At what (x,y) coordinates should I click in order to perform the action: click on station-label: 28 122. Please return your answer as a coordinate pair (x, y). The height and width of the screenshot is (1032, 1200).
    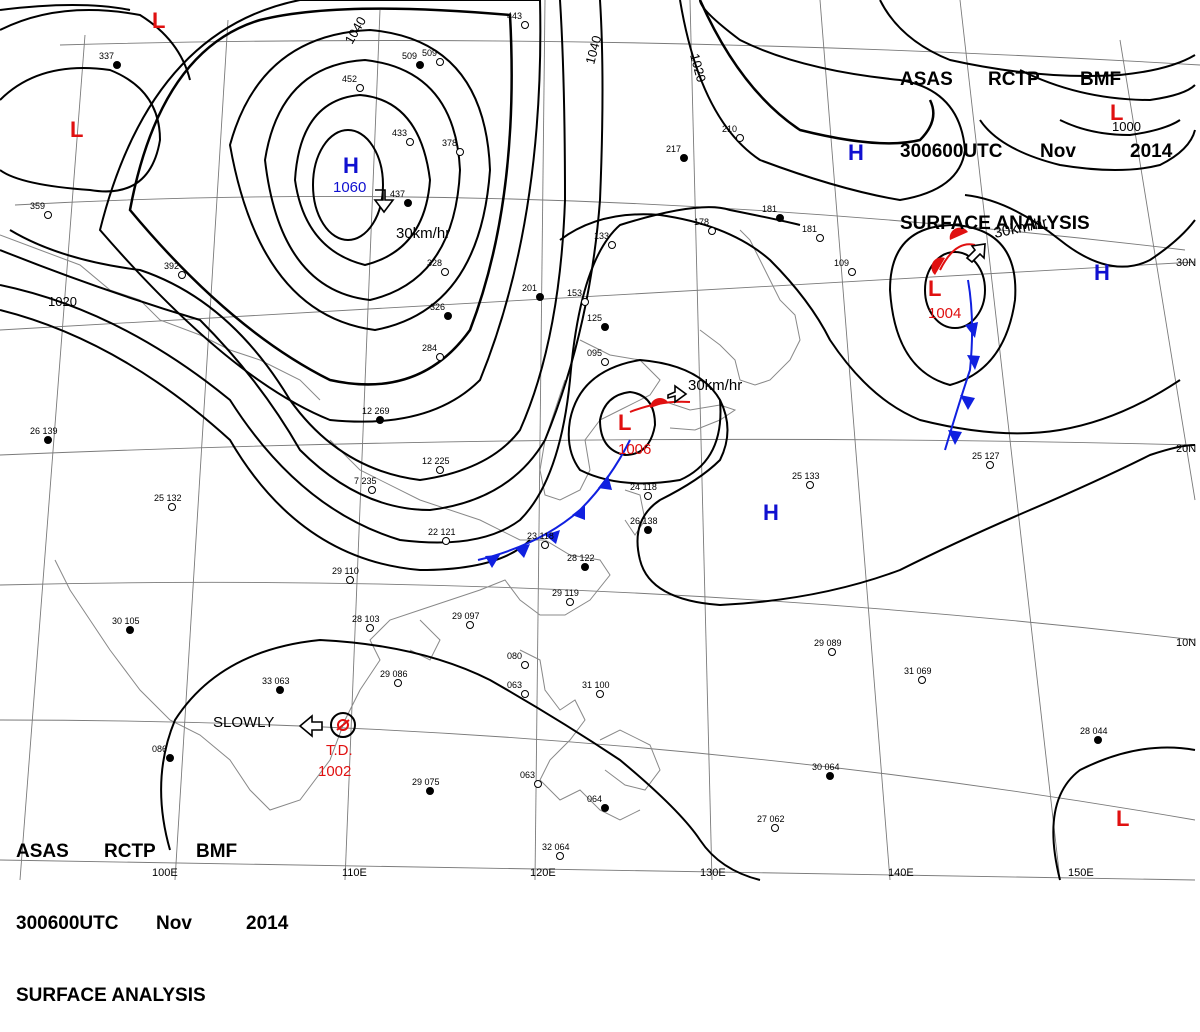
    Looking at the image, I should click on (581, 558).